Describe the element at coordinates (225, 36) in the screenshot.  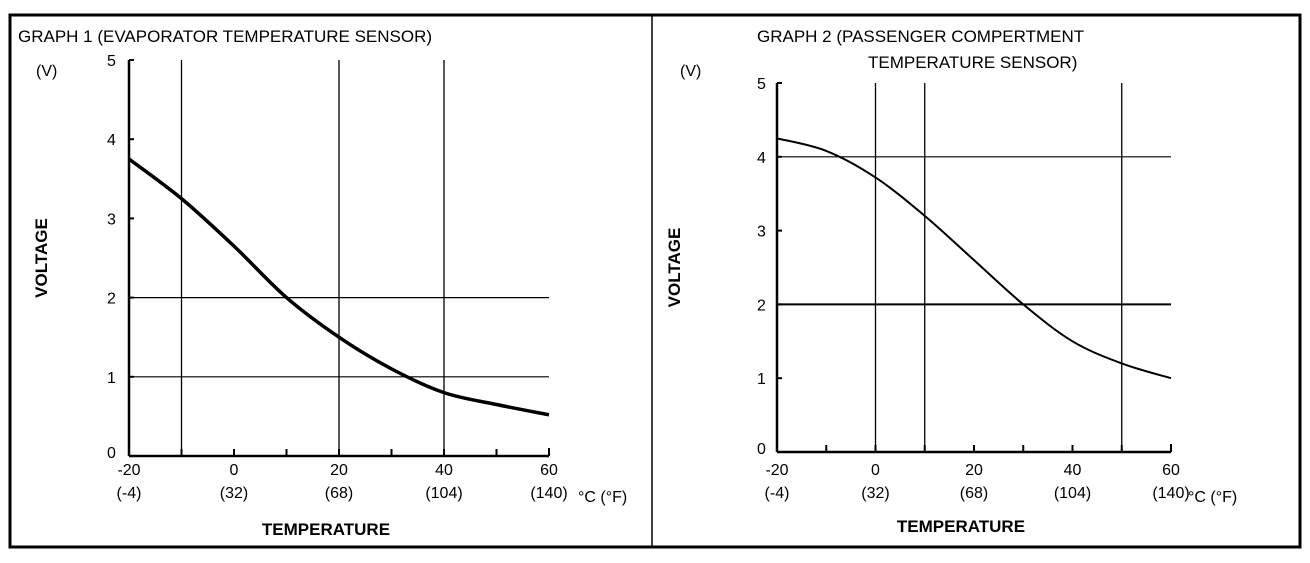
I see `chart-title-line: GRAPH 1 (EVAPORATOR TEMPERATURE SENSOR)` at that location.